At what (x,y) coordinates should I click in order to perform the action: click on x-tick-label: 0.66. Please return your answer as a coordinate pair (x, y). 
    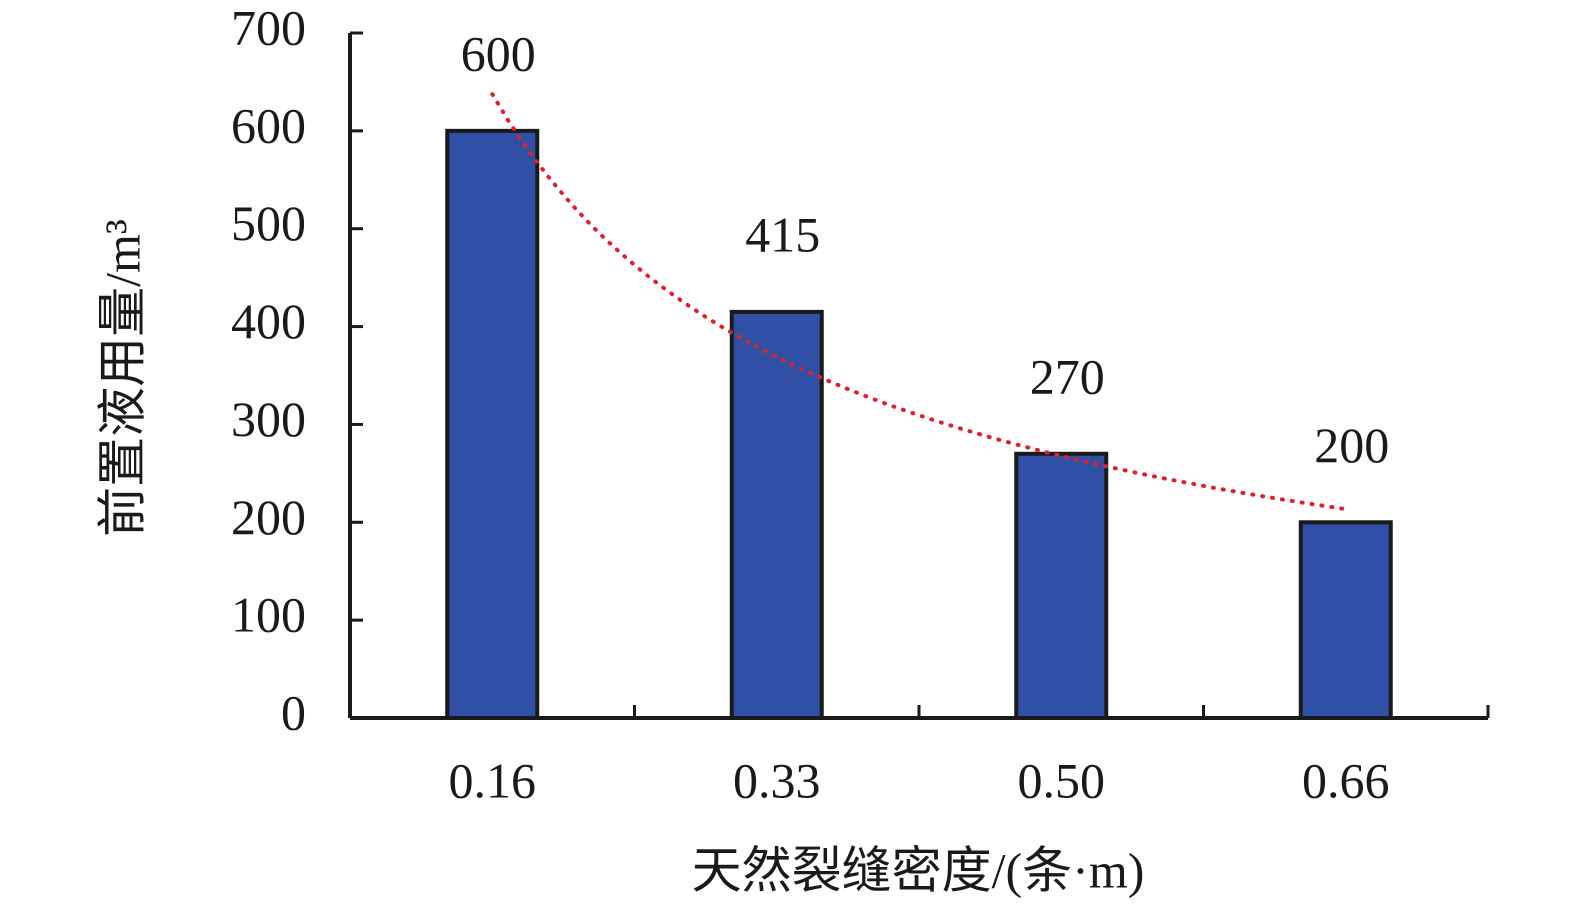
    Looking at the image, I should click on (1346, 780).